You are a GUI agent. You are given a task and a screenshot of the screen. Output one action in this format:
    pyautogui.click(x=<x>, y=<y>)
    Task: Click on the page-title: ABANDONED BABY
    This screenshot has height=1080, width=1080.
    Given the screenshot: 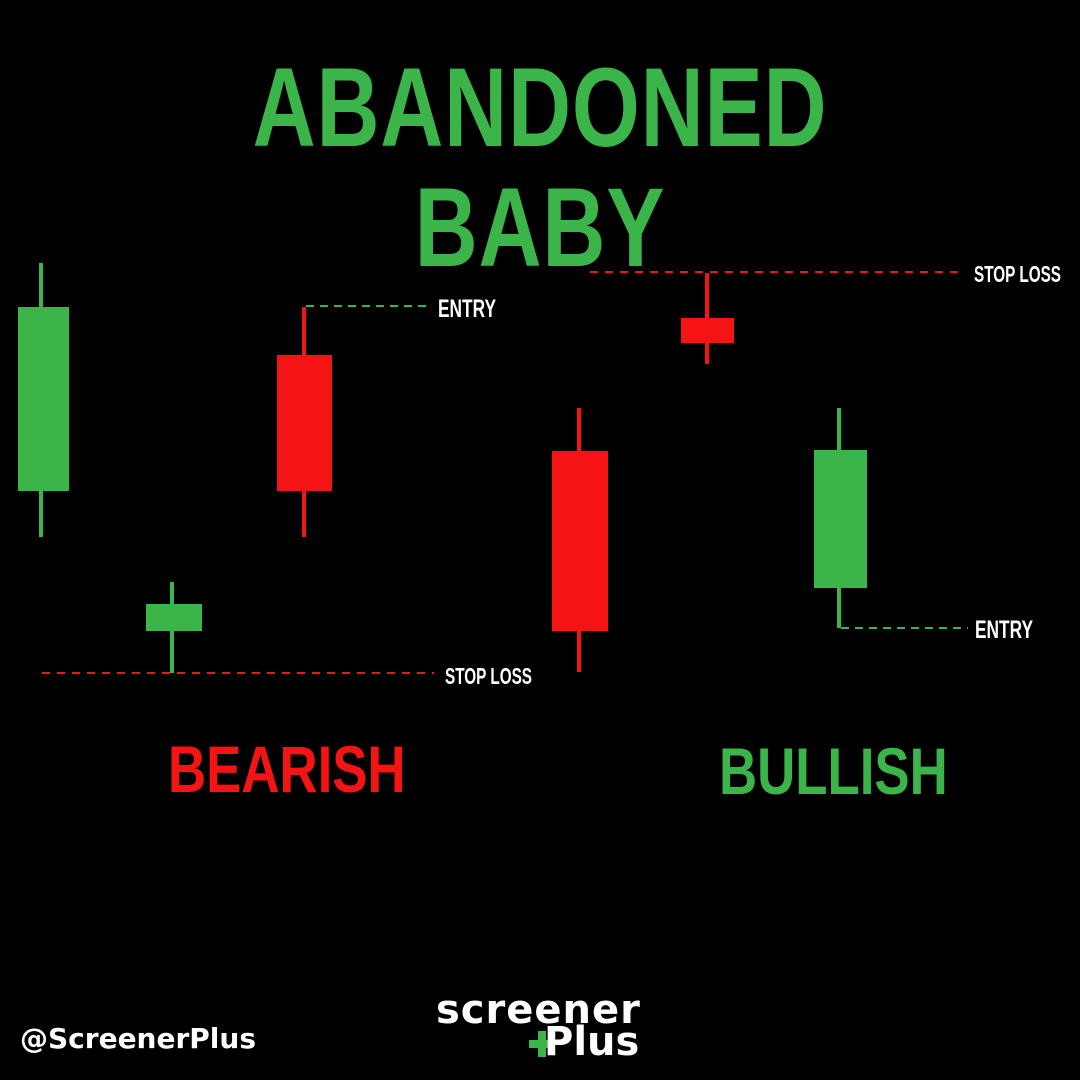 What is the action you would take?
    pyautogui.click(x=540, y=167)
    